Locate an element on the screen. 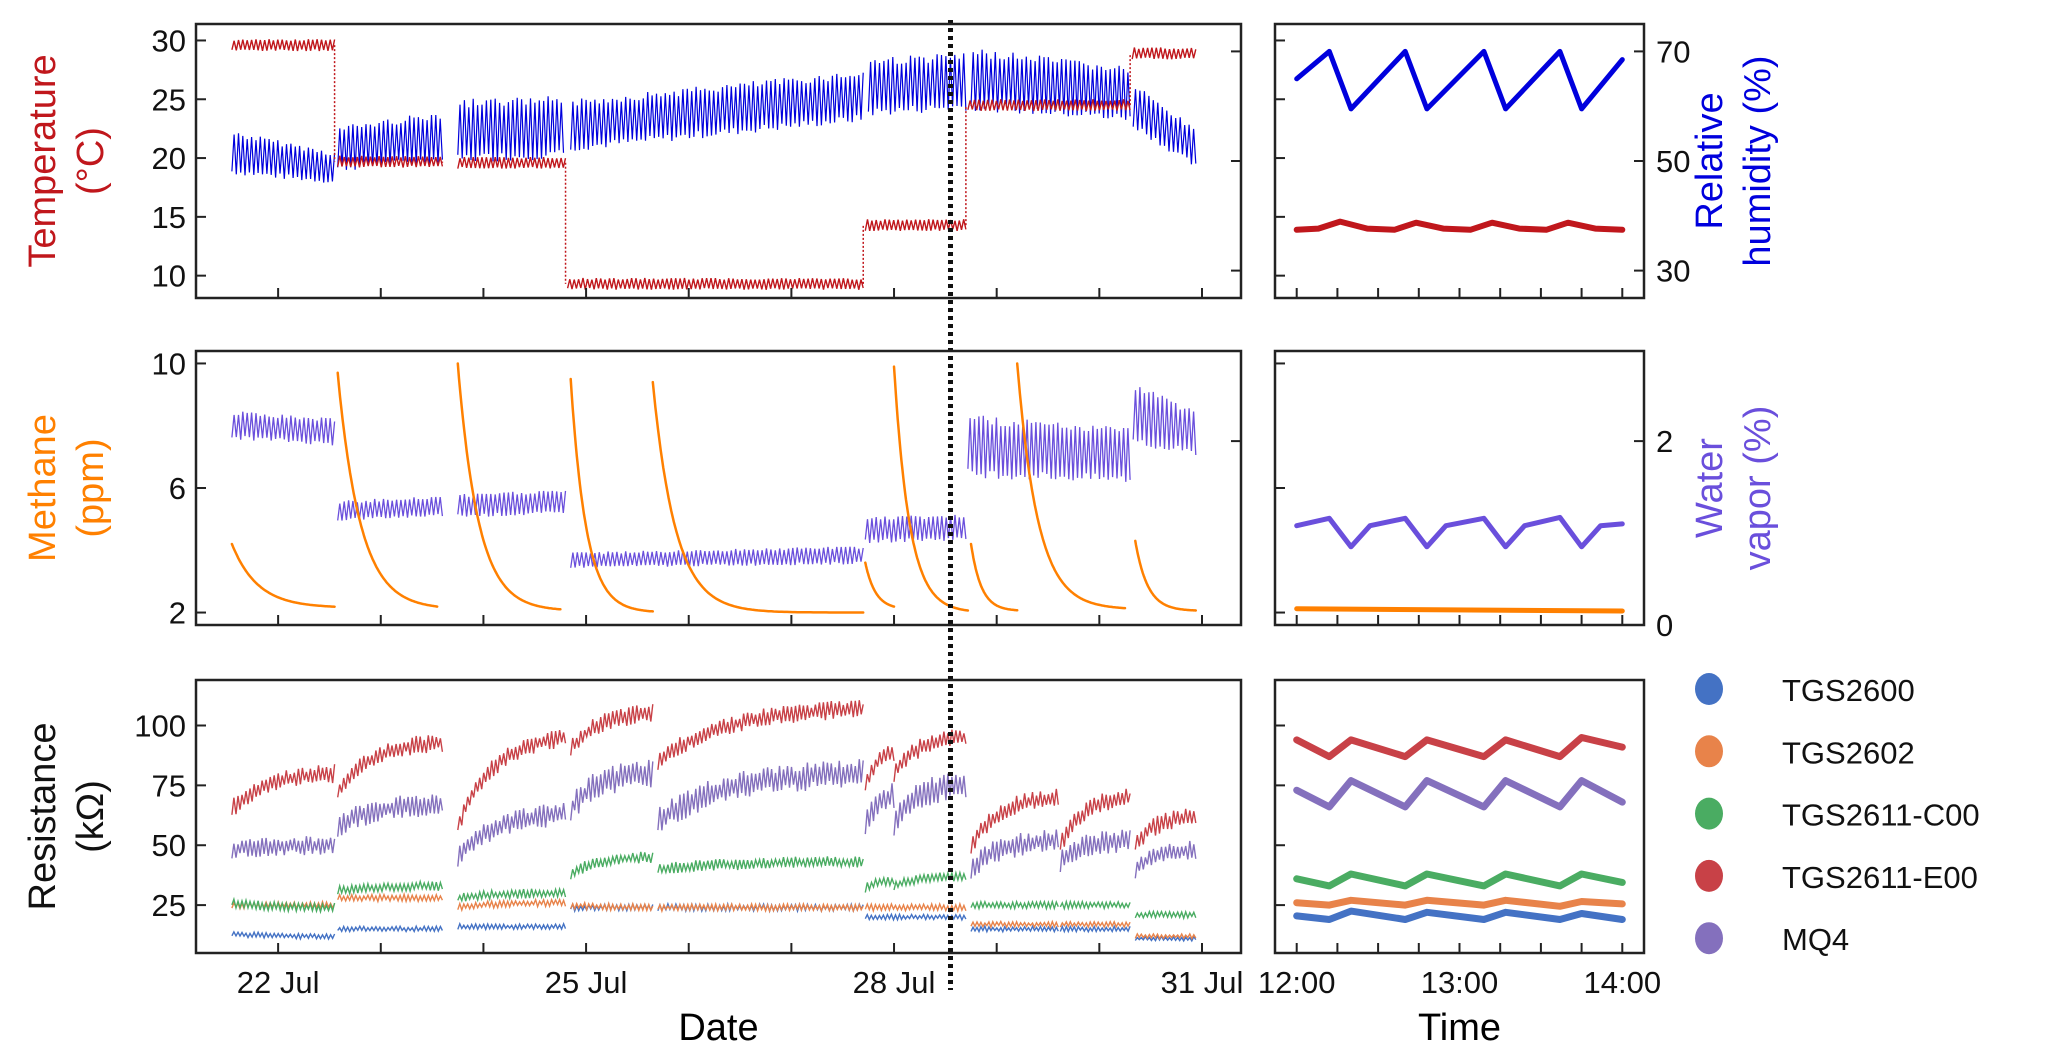 Image resolution: width=2067 pixels, height=1063 pixels. y-axis-label-left: (°C) is located at coordinates (91, 161).